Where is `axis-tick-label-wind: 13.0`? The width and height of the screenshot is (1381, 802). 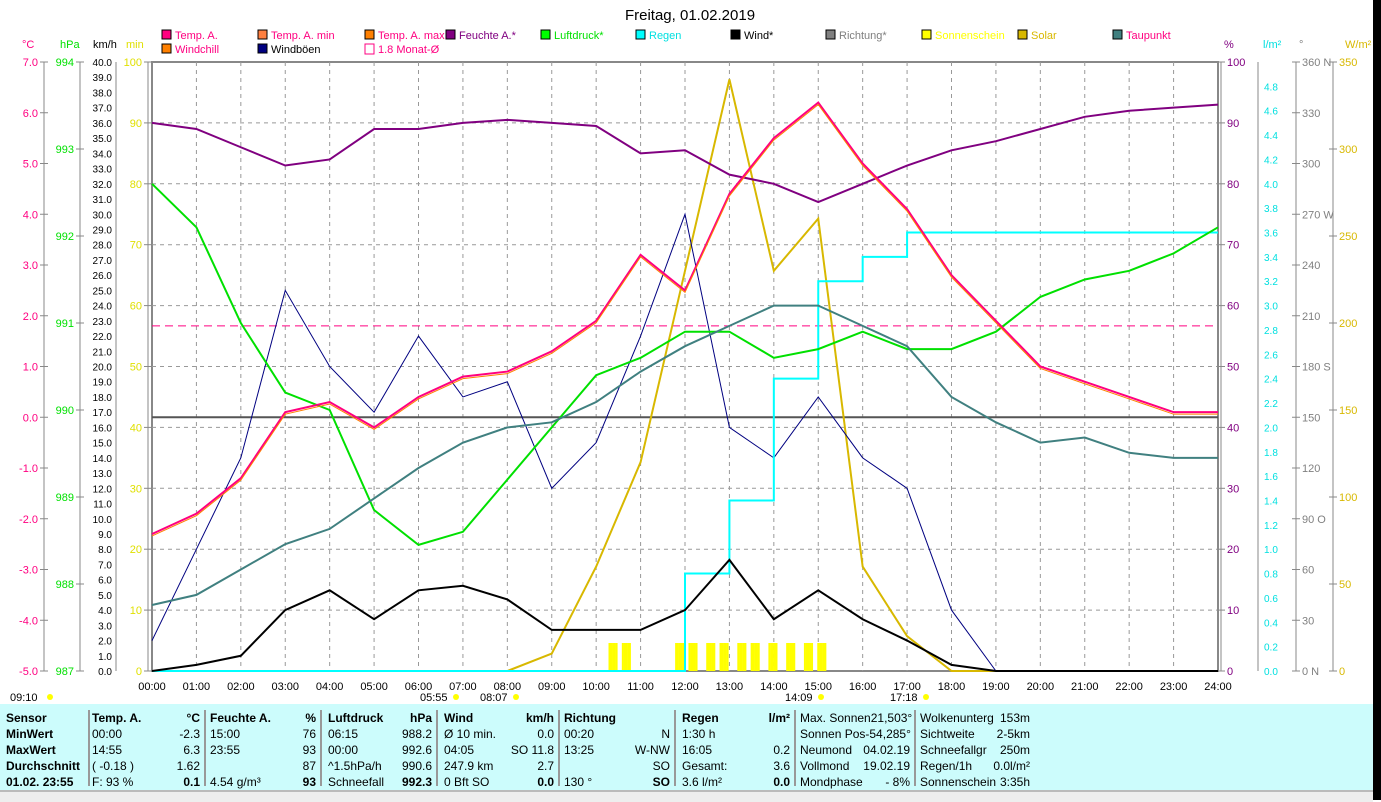 axis-tick-label-wind: 13.0 is located at coordinates (103, 474).